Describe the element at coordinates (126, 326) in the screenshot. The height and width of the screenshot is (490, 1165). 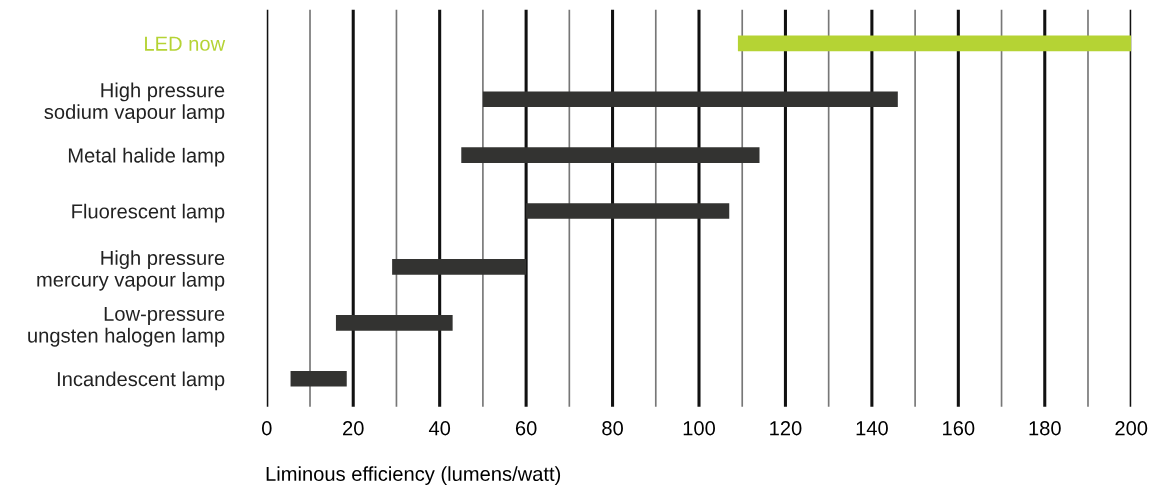
I see `y-tick-label: Low-pressure ungsten halogen lamp` at that location.